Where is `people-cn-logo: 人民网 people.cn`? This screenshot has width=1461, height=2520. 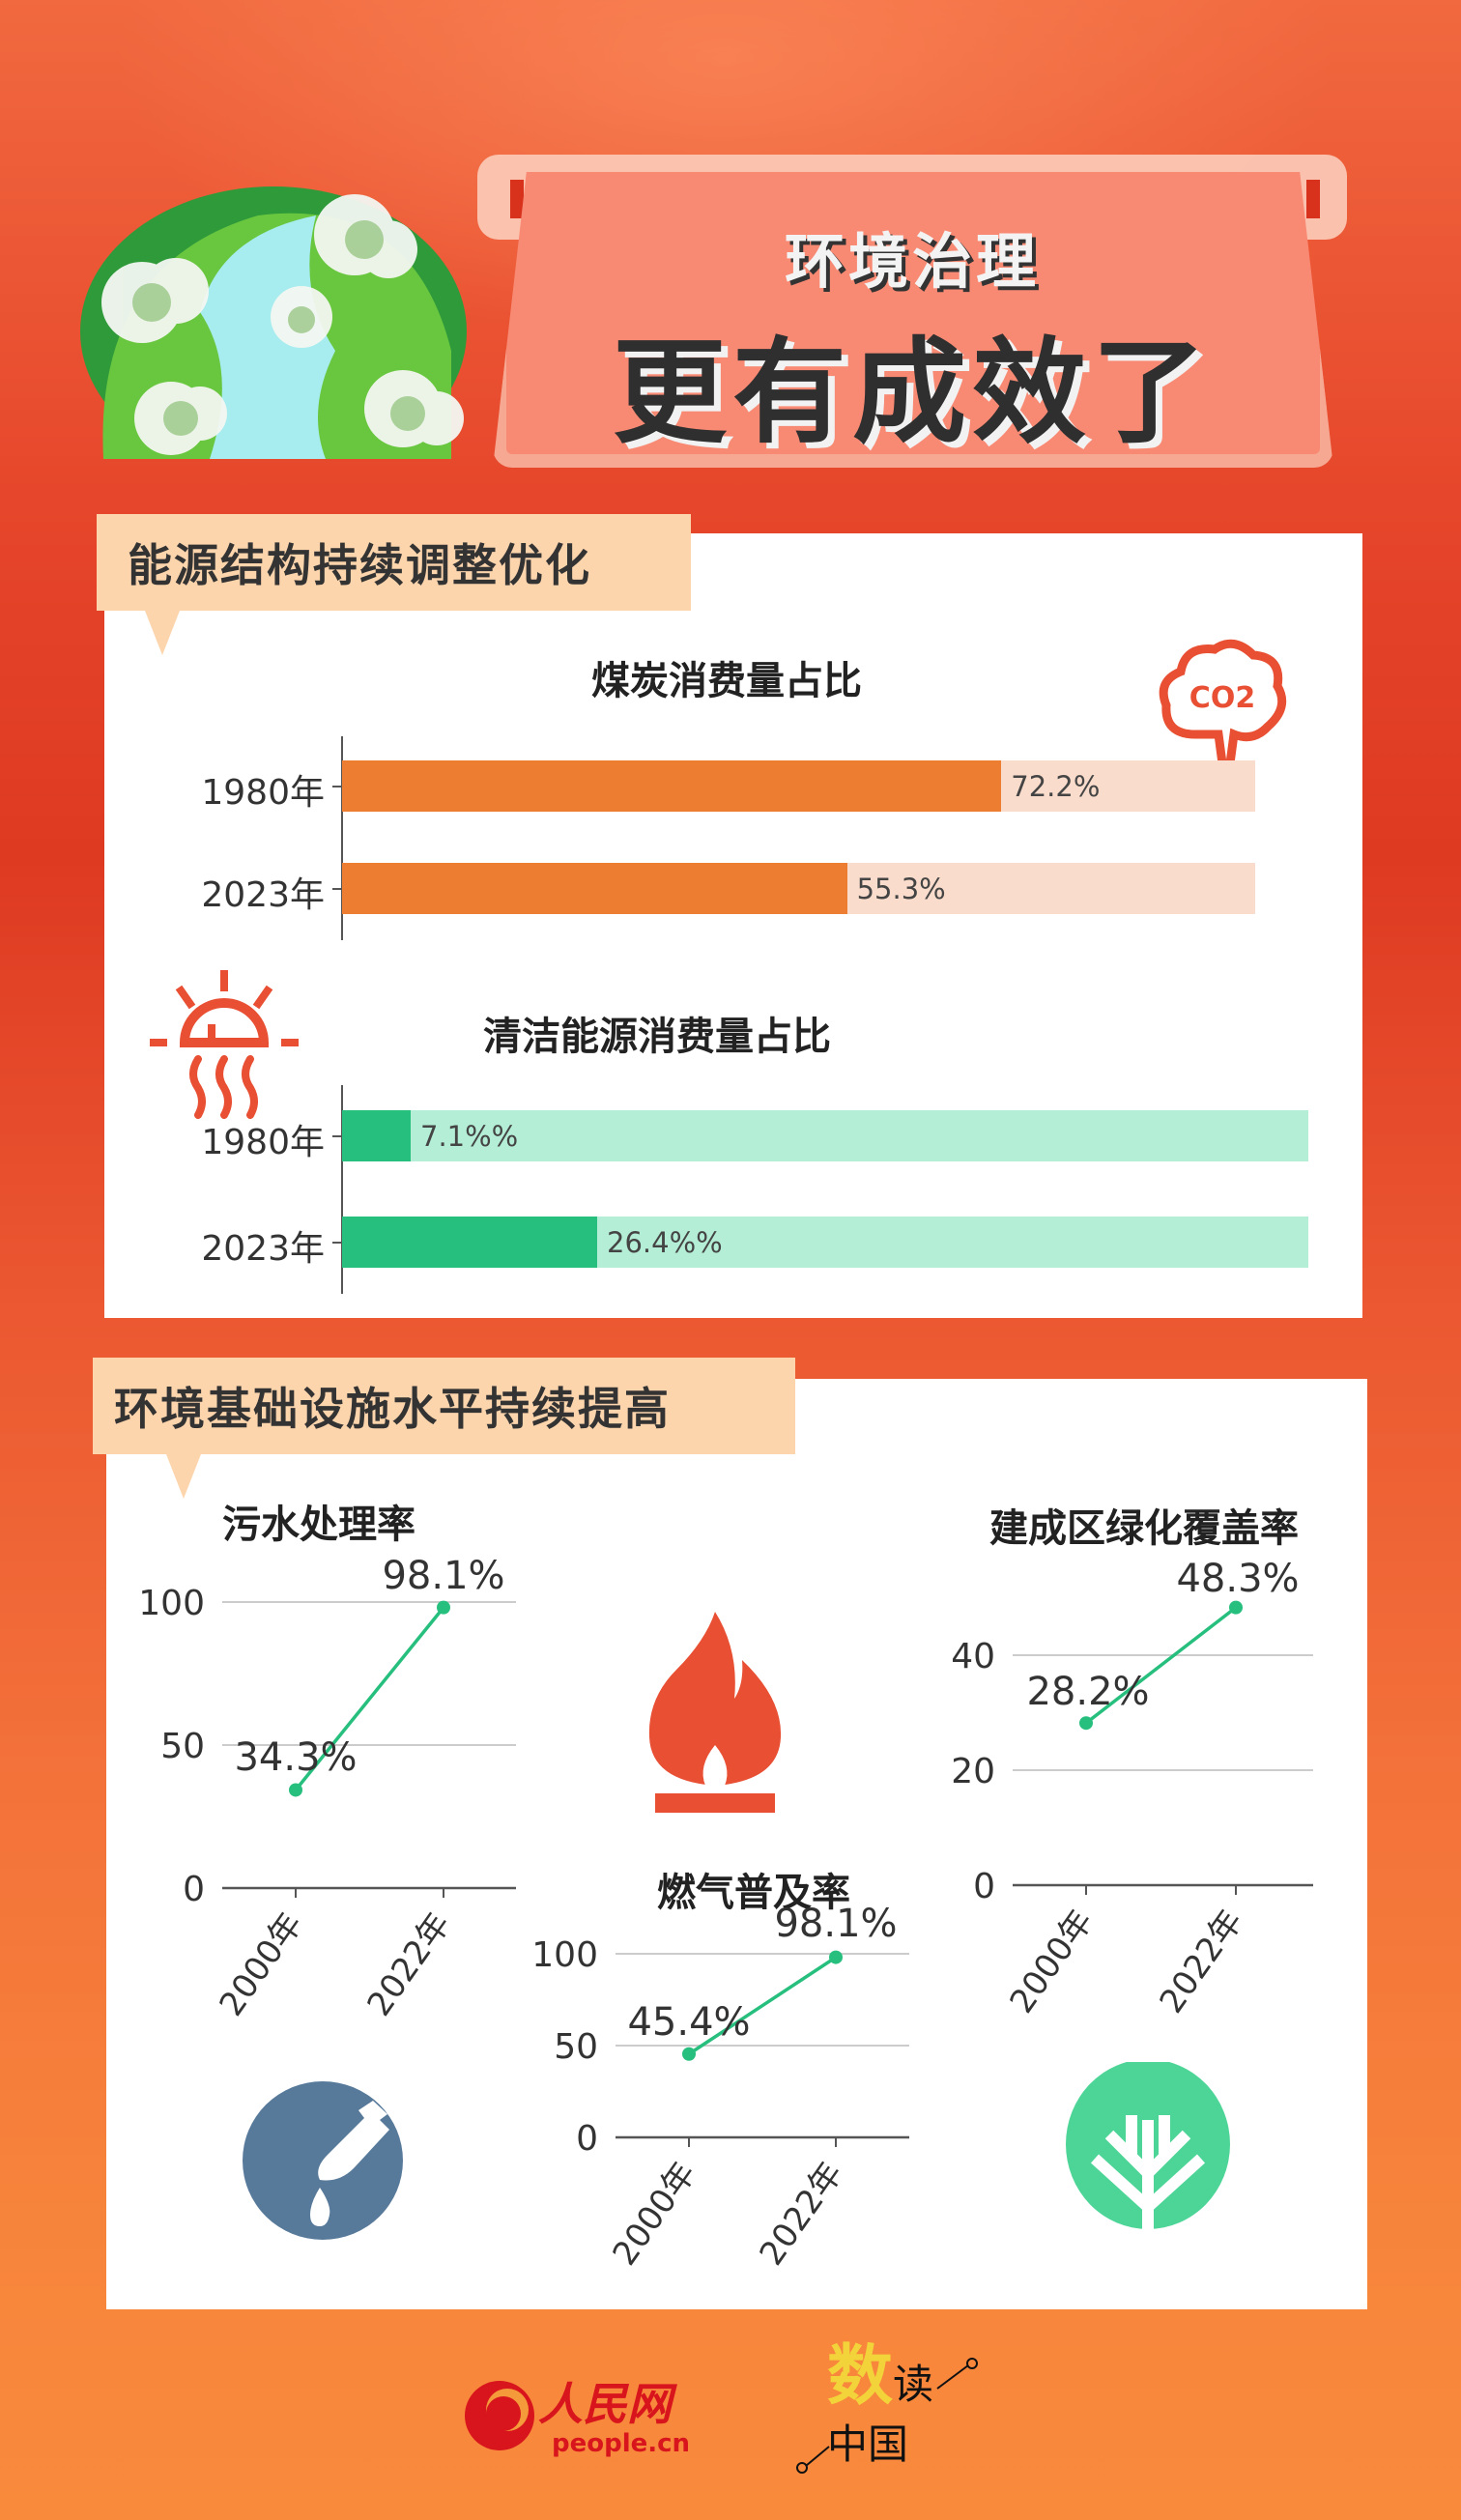 people-cn-logo: 人民网 people.cn is located at coordinates (575, 2418).